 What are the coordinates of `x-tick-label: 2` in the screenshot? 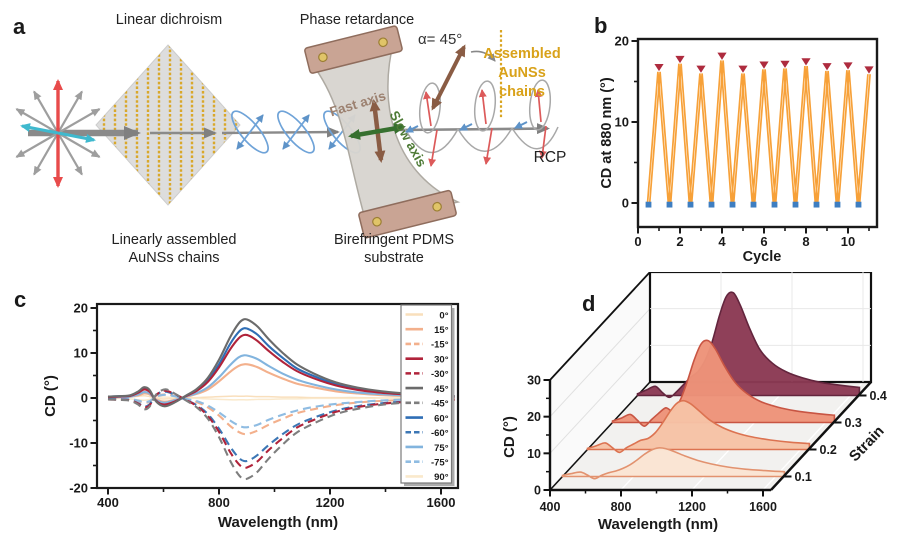 It's located at (679, 241).